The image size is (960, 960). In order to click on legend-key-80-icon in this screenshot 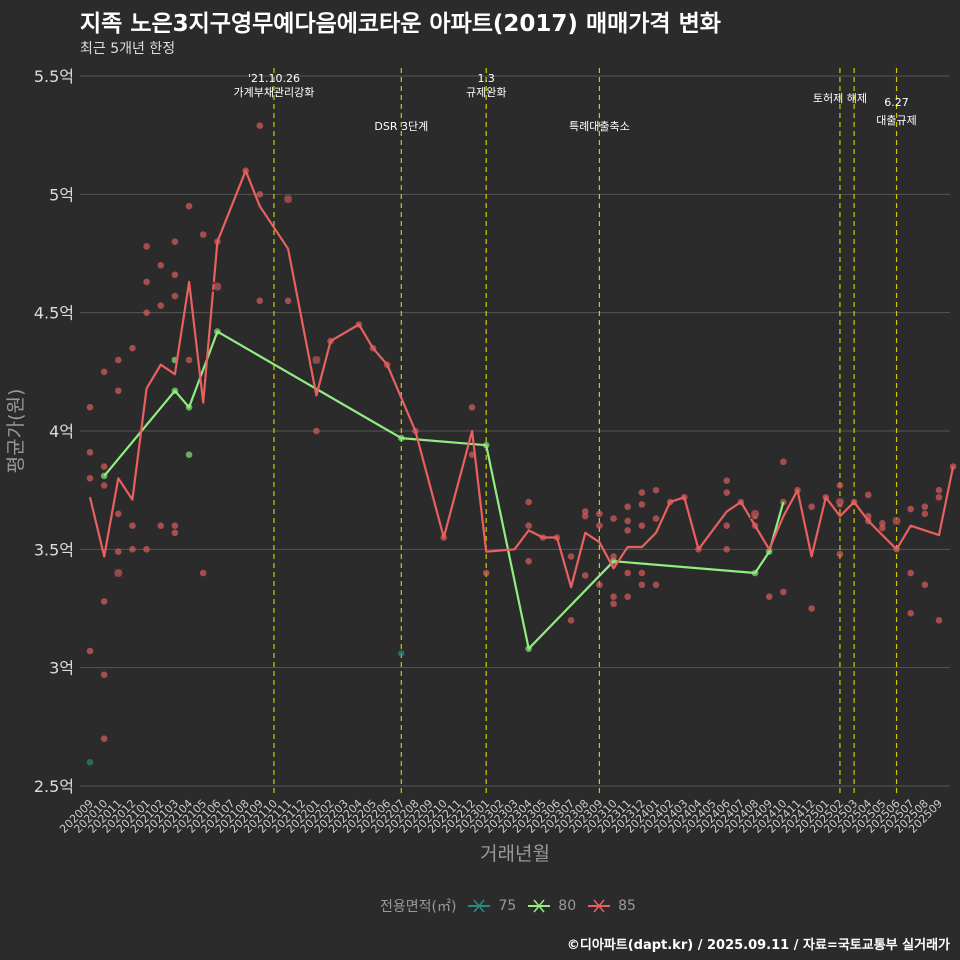, I will do `click(539, 906)`.